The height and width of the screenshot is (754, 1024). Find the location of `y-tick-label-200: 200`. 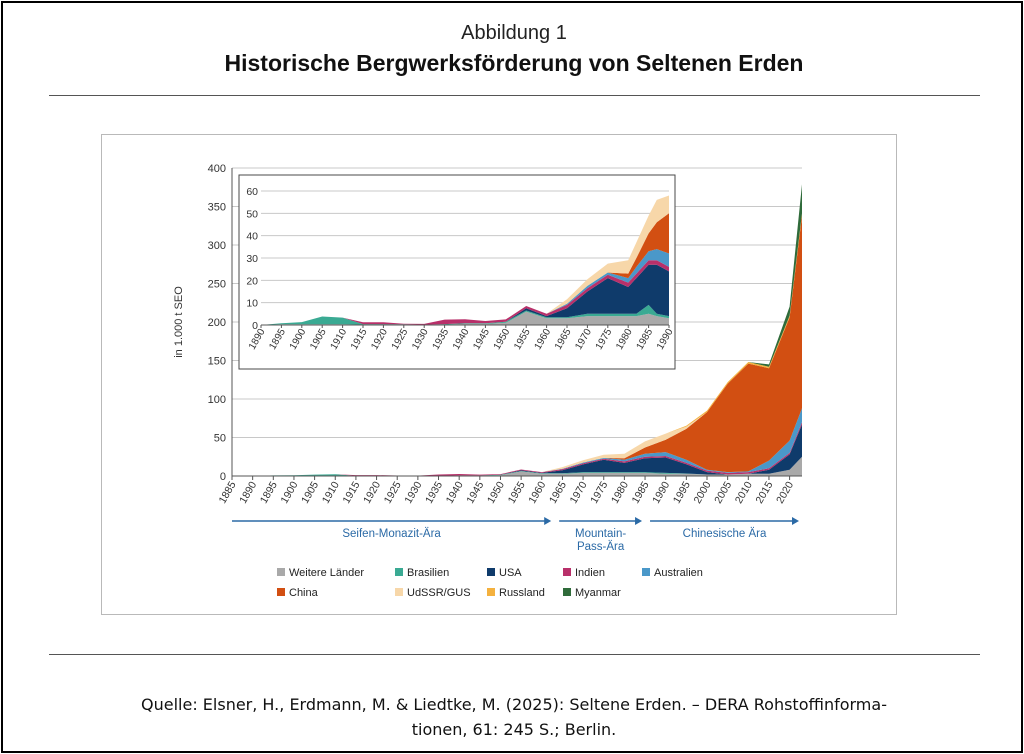

y-tick-label-200: 200 is located at coordinates (217, 323).